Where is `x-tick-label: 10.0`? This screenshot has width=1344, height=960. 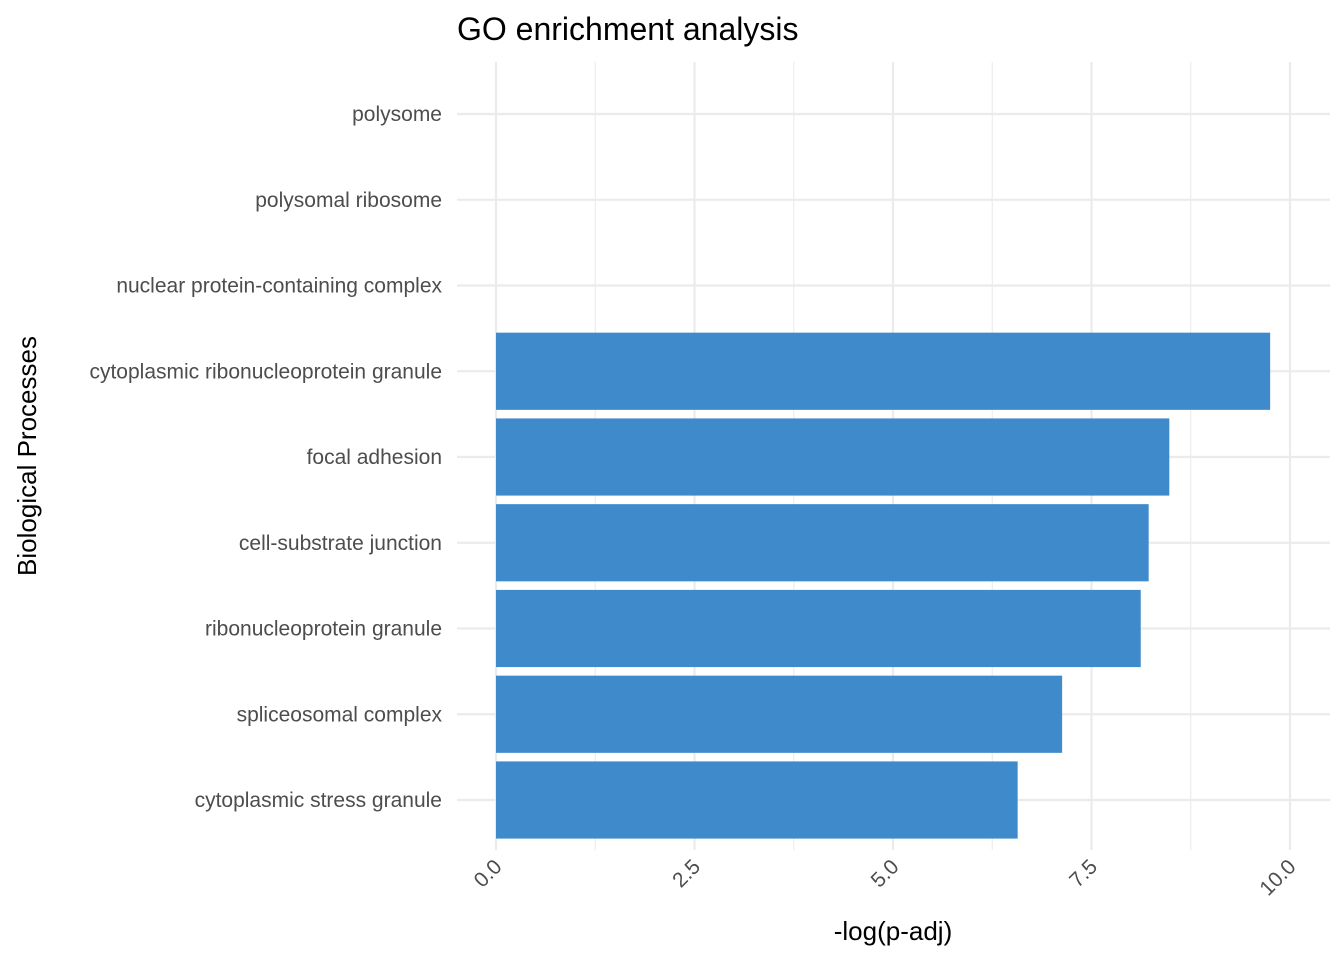 x-tick-label: 10.0 is located at coordinates (1277, 877).